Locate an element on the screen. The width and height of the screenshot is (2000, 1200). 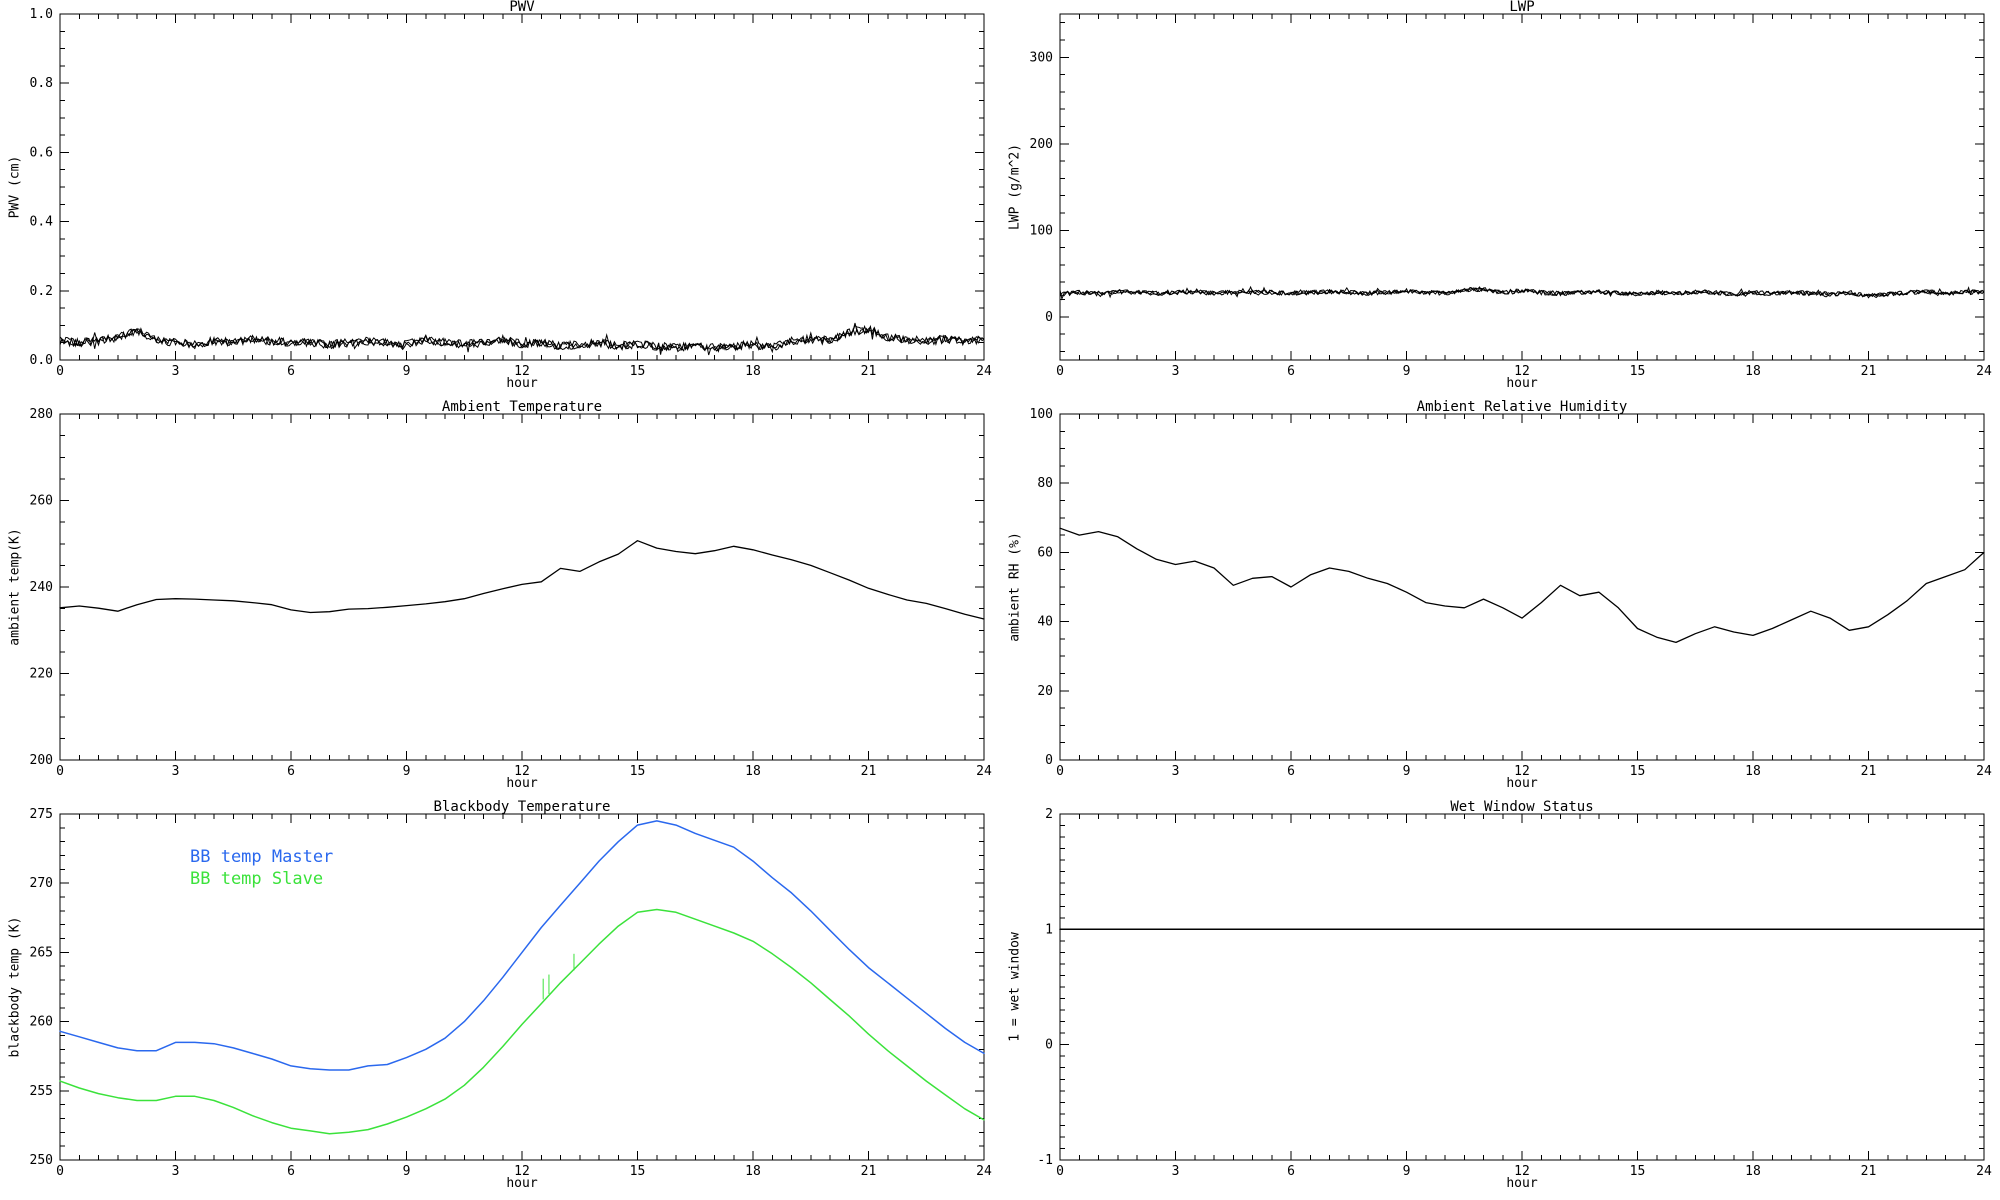
ambient-relative-humidity-title: Ambient Relative Humidity is located at coordinates (1522, 407).